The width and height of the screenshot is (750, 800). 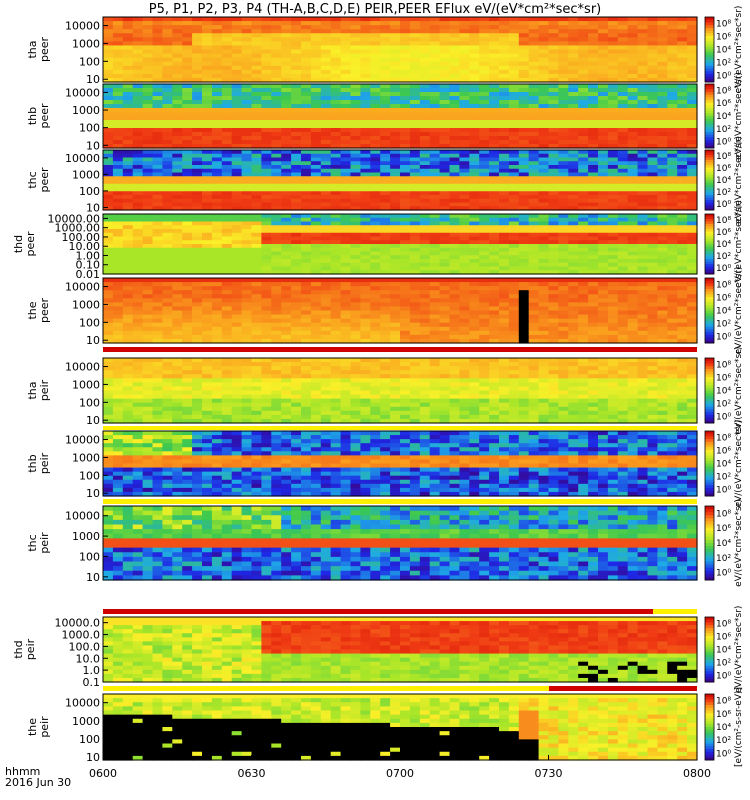 I want to click on colorbar-unit-label: eV/(eV*cm²*sec*sr), so click(x=739, y=50).